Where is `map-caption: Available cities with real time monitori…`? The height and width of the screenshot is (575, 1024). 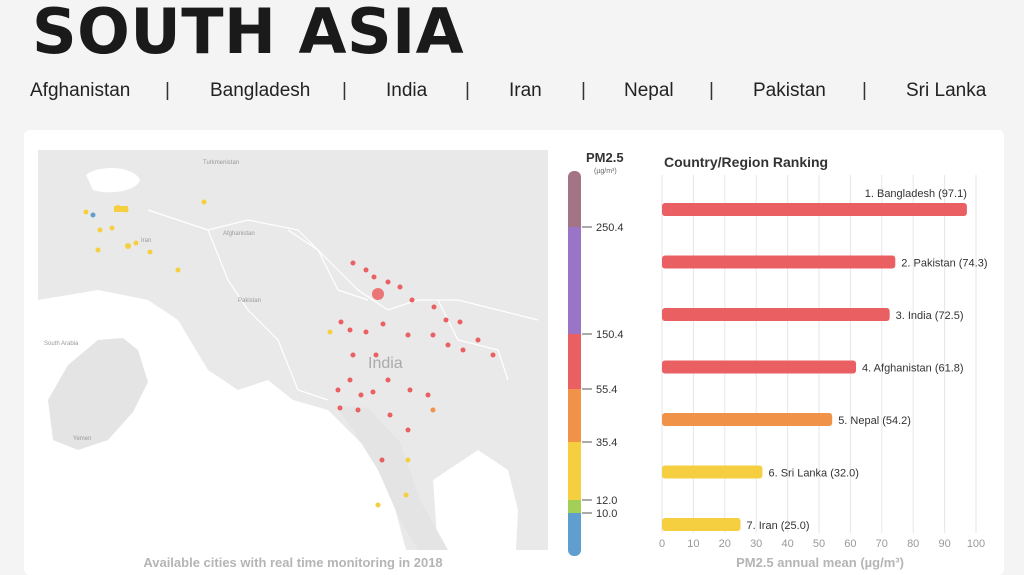
map-caption: Available cities with real time monitori… is located at coordinates (293, 562).